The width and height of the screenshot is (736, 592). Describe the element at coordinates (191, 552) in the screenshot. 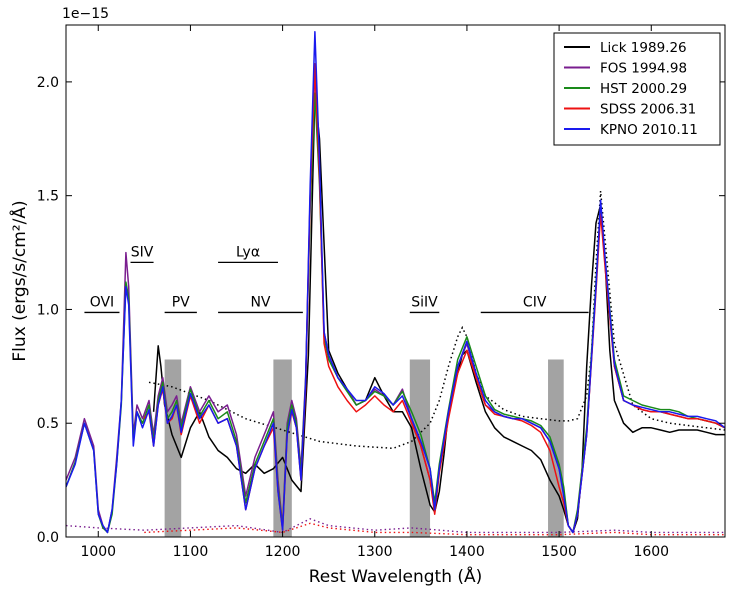

I see `x-tick-label: 1100` at that location.